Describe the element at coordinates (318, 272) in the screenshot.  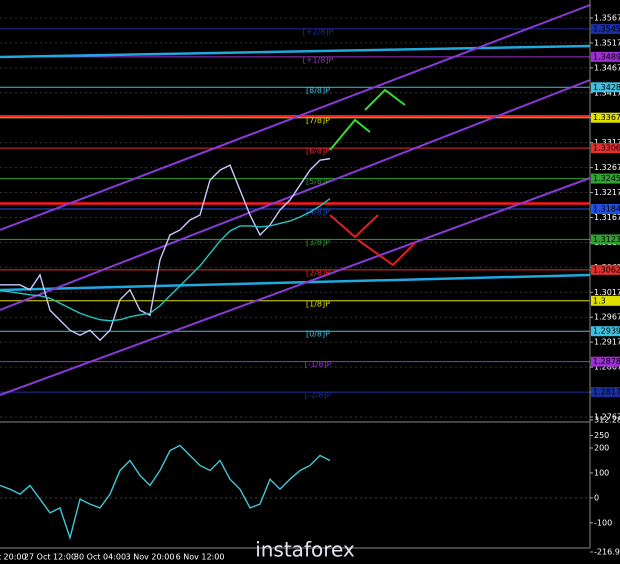
I see `level-label: [2/8]P` at that location.